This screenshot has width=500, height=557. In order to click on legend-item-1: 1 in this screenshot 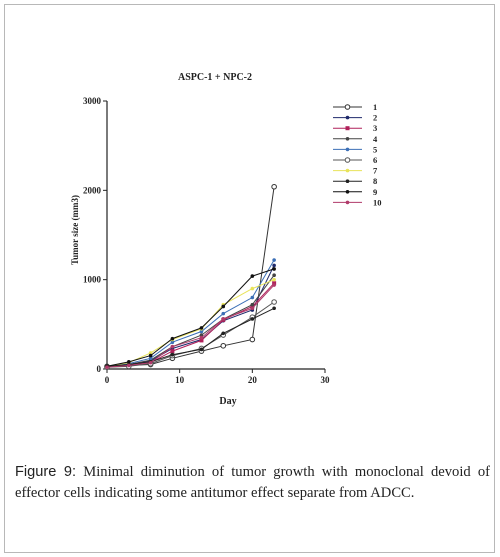, I will do `click(355, 107)`.